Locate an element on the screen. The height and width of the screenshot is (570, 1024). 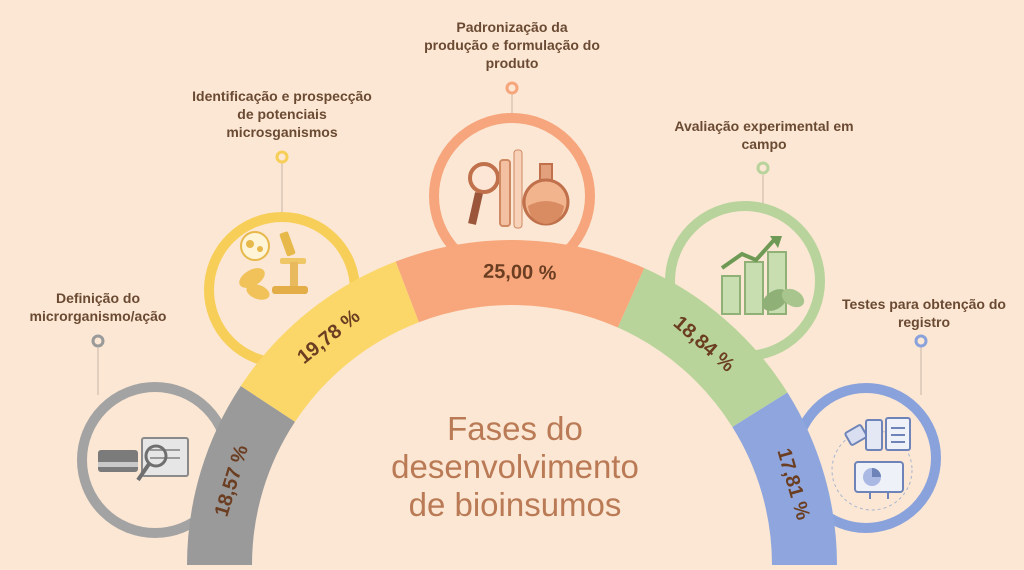
growth-chart-icon is located at coordinates (762, 275).